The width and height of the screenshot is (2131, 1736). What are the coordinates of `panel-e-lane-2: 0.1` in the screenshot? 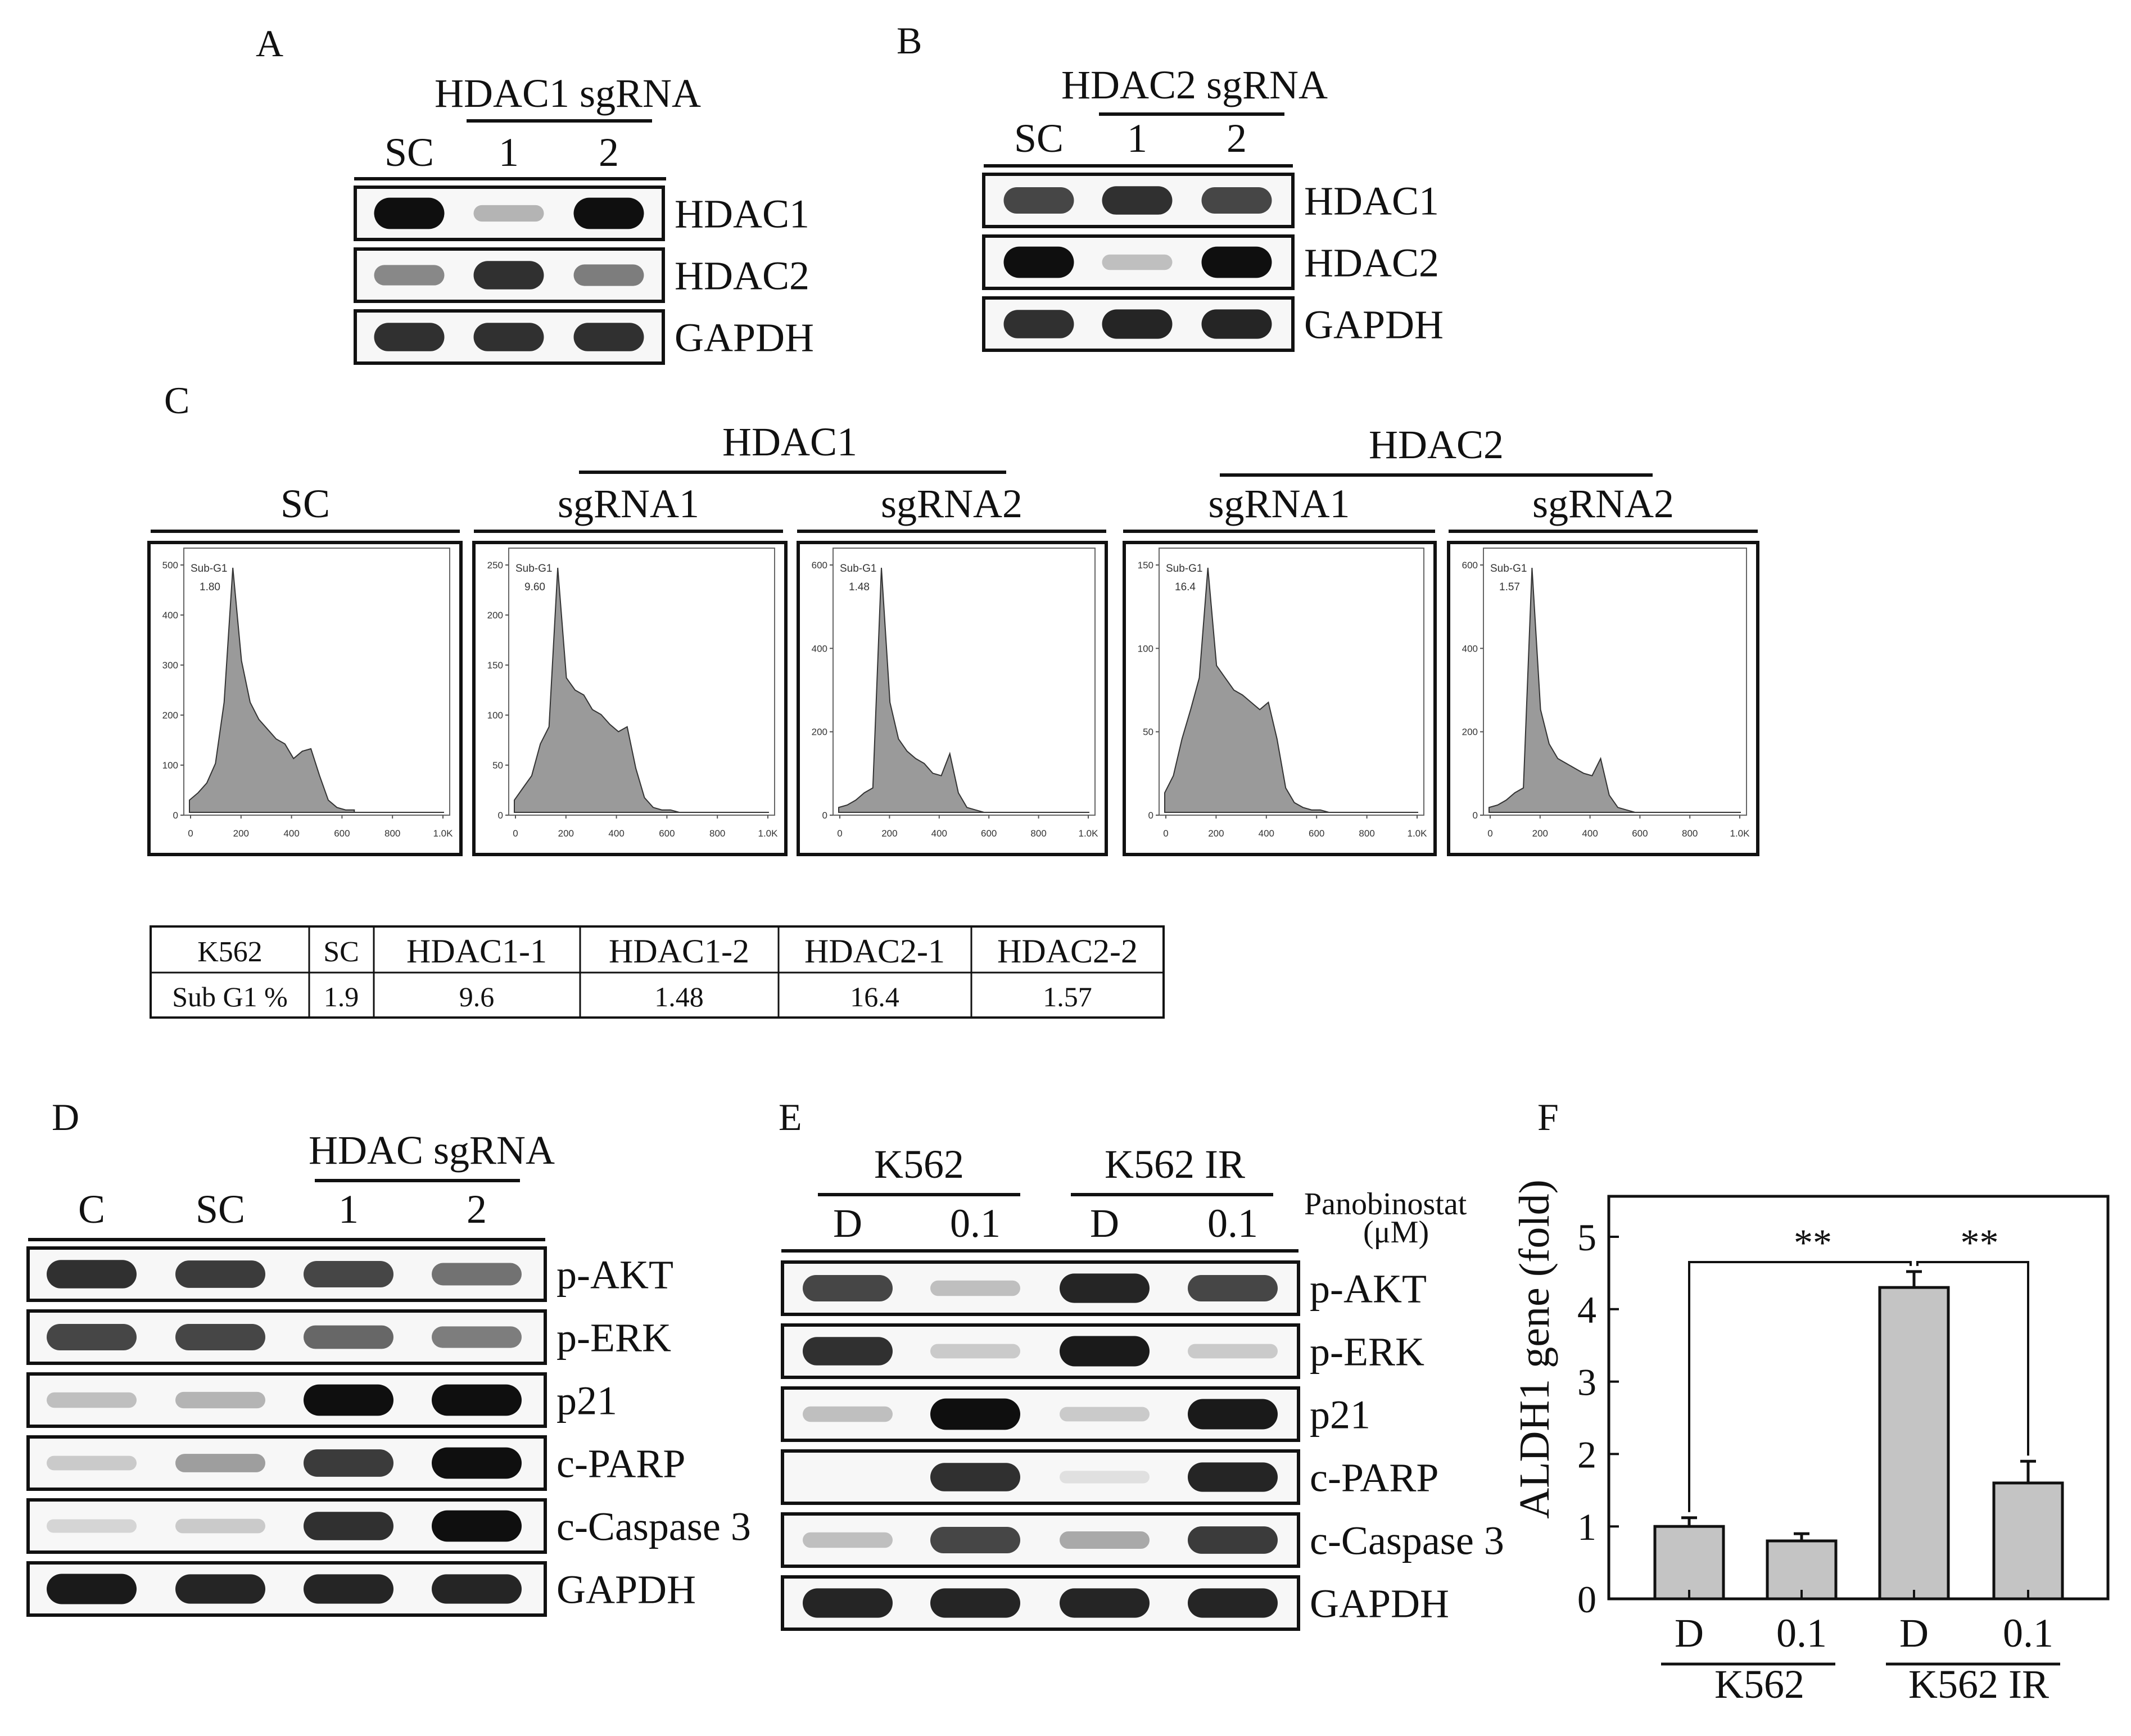 It's located at (976, 1223).